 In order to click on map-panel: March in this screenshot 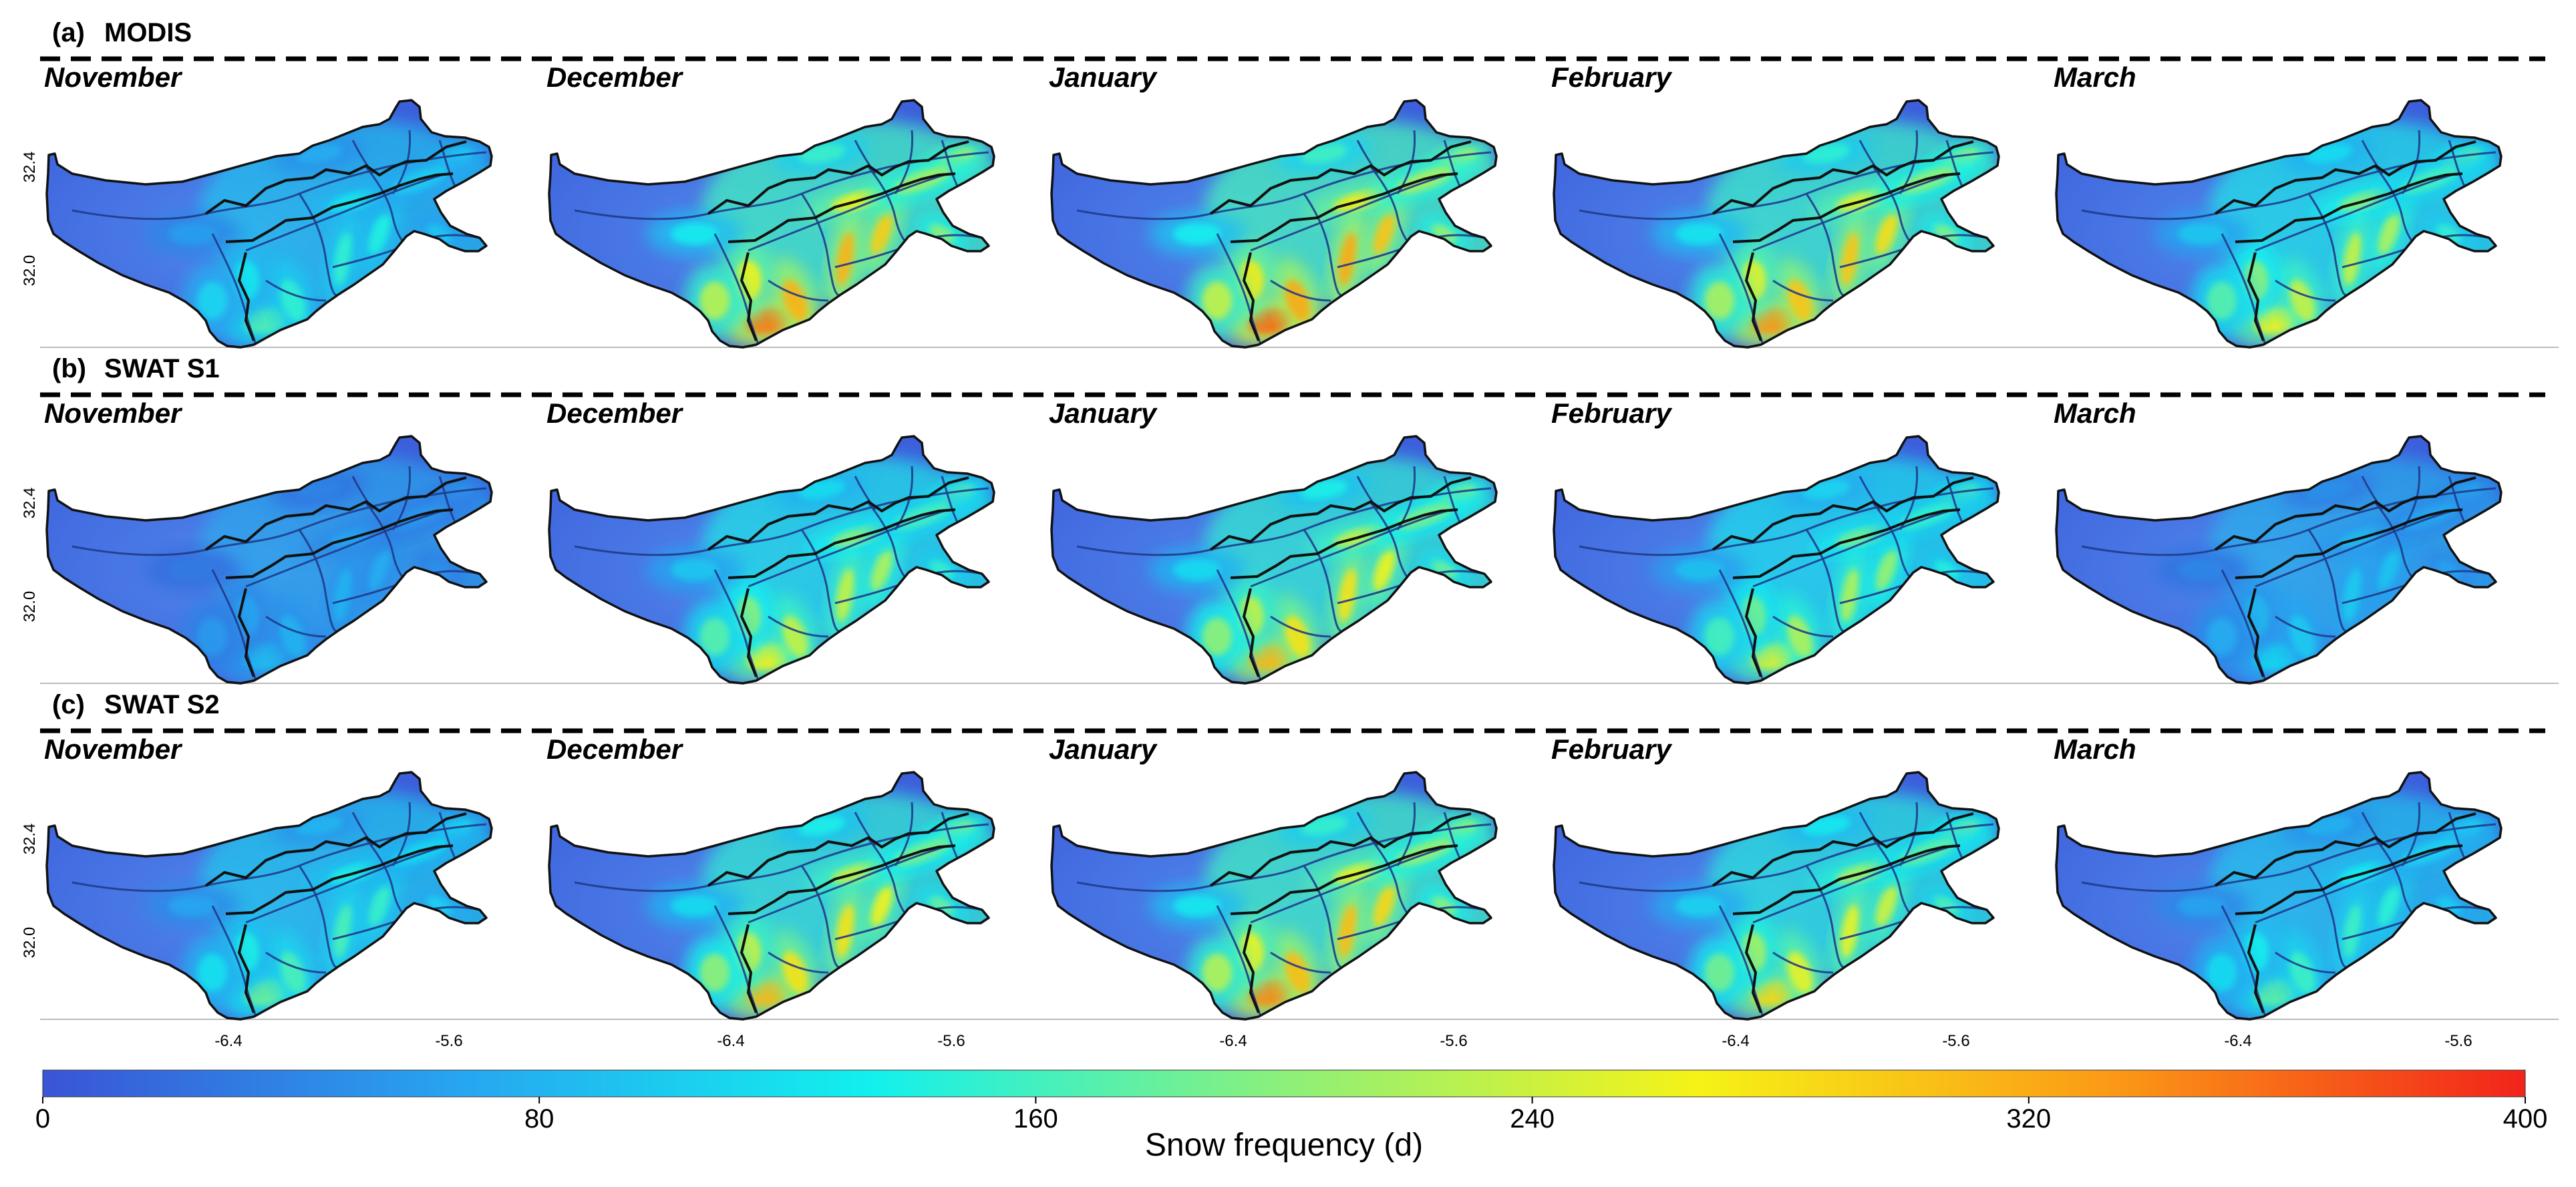, I will do `click(2278, 205)`.